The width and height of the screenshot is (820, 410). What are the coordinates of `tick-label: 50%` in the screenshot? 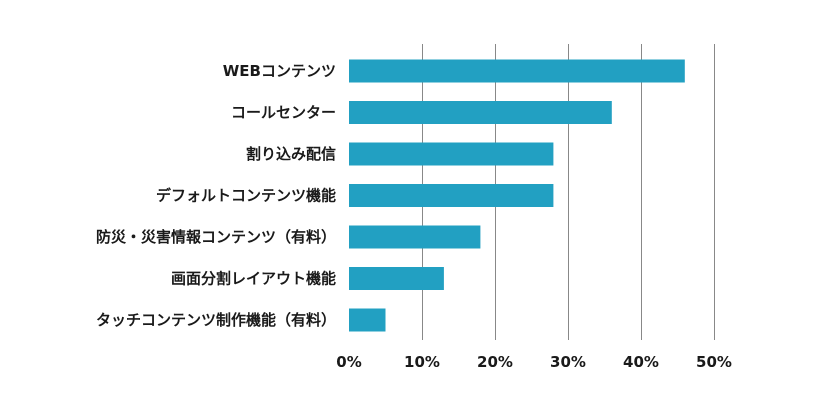 It's located at (714, 362).